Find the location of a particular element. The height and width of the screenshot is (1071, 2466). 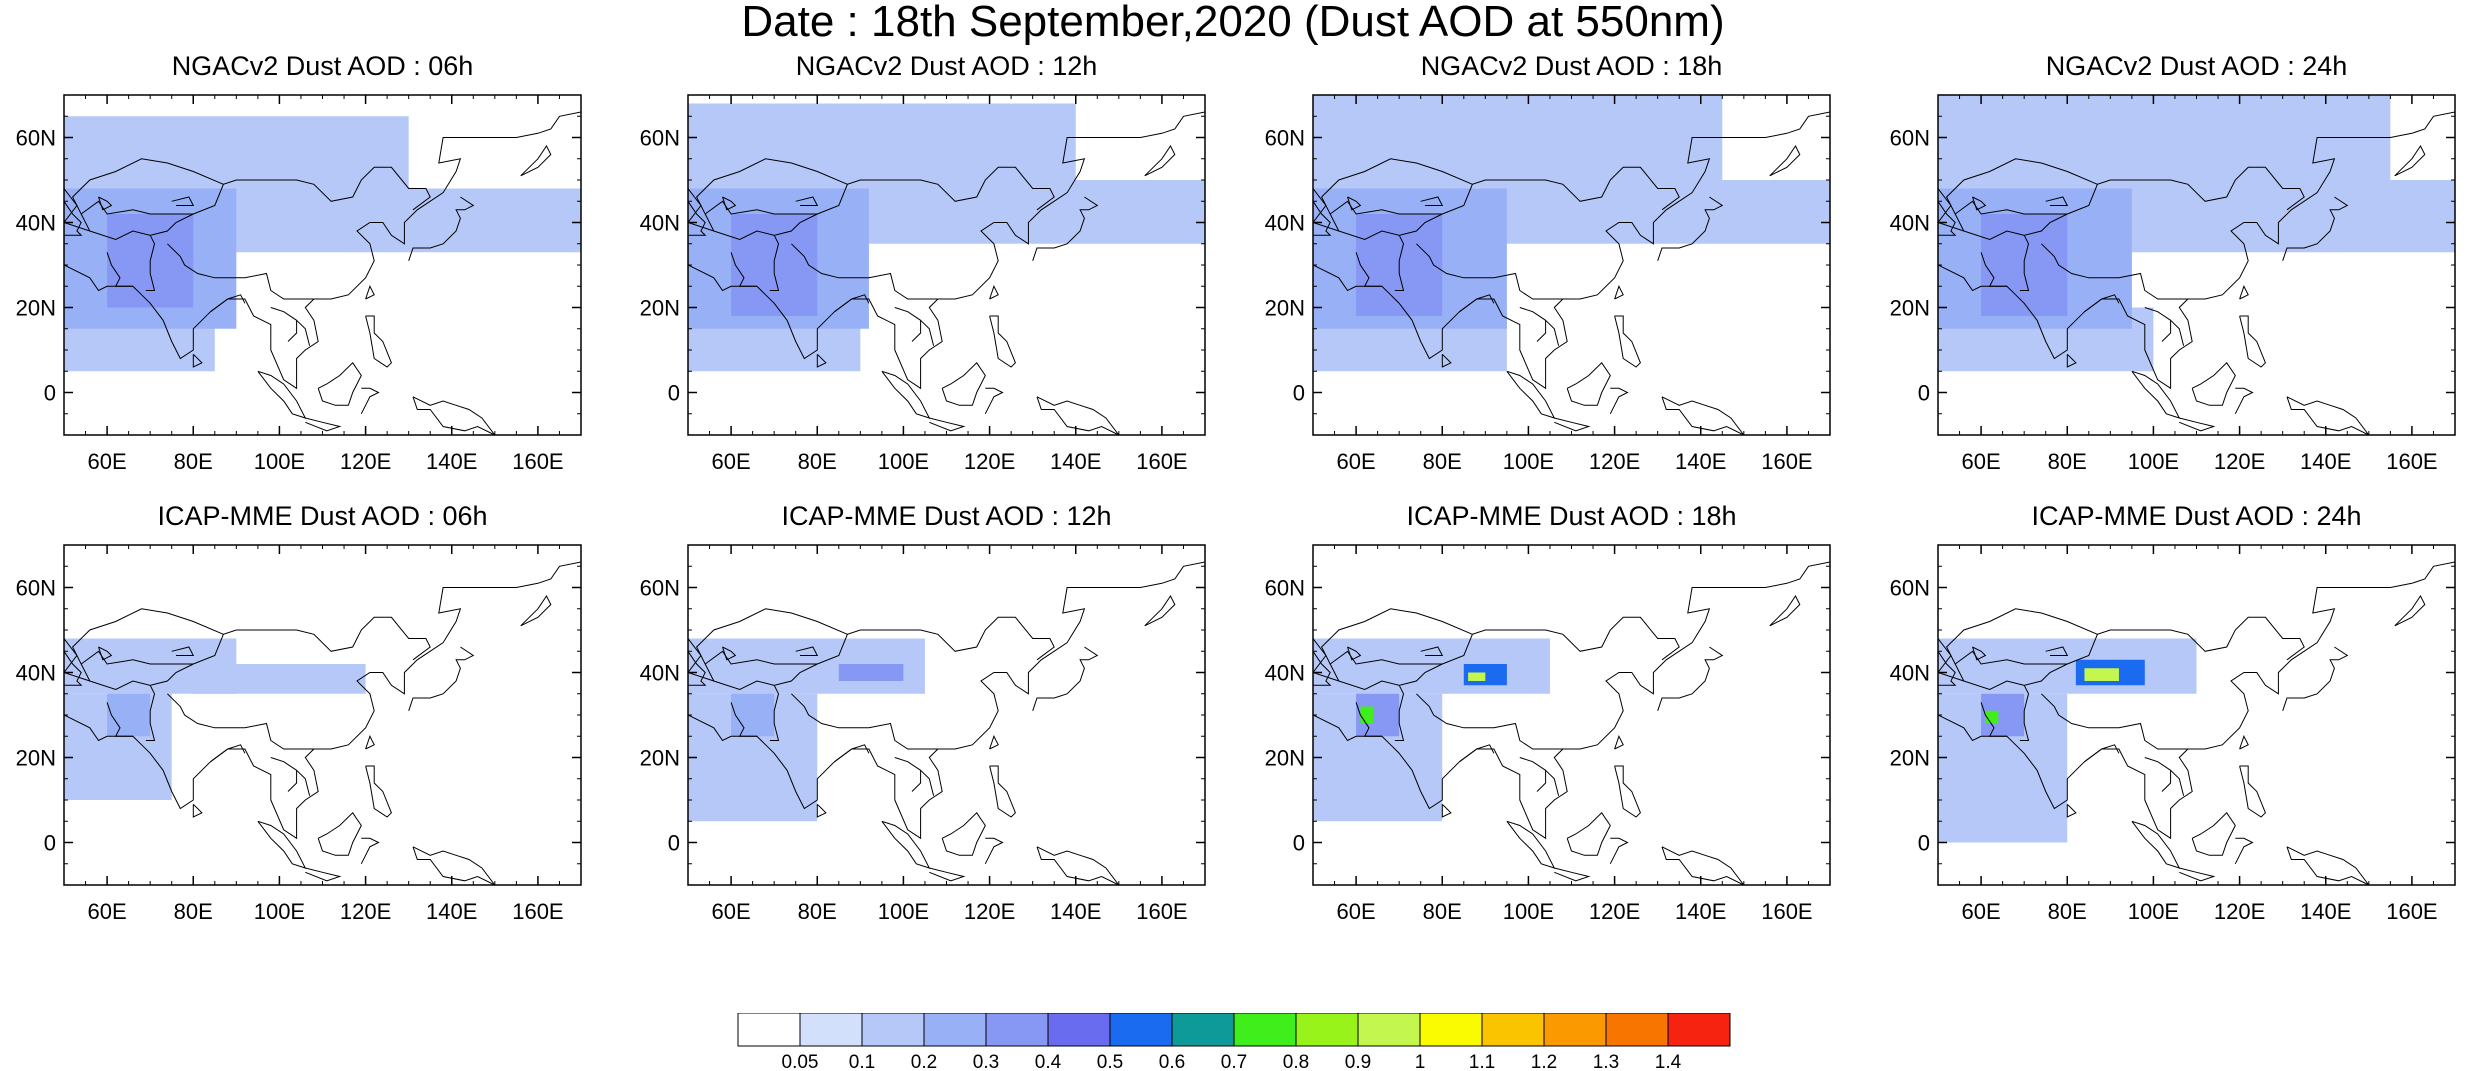

panel-title: NGACv2 Dust AOD : 06h is located at coordinates (322, 66).